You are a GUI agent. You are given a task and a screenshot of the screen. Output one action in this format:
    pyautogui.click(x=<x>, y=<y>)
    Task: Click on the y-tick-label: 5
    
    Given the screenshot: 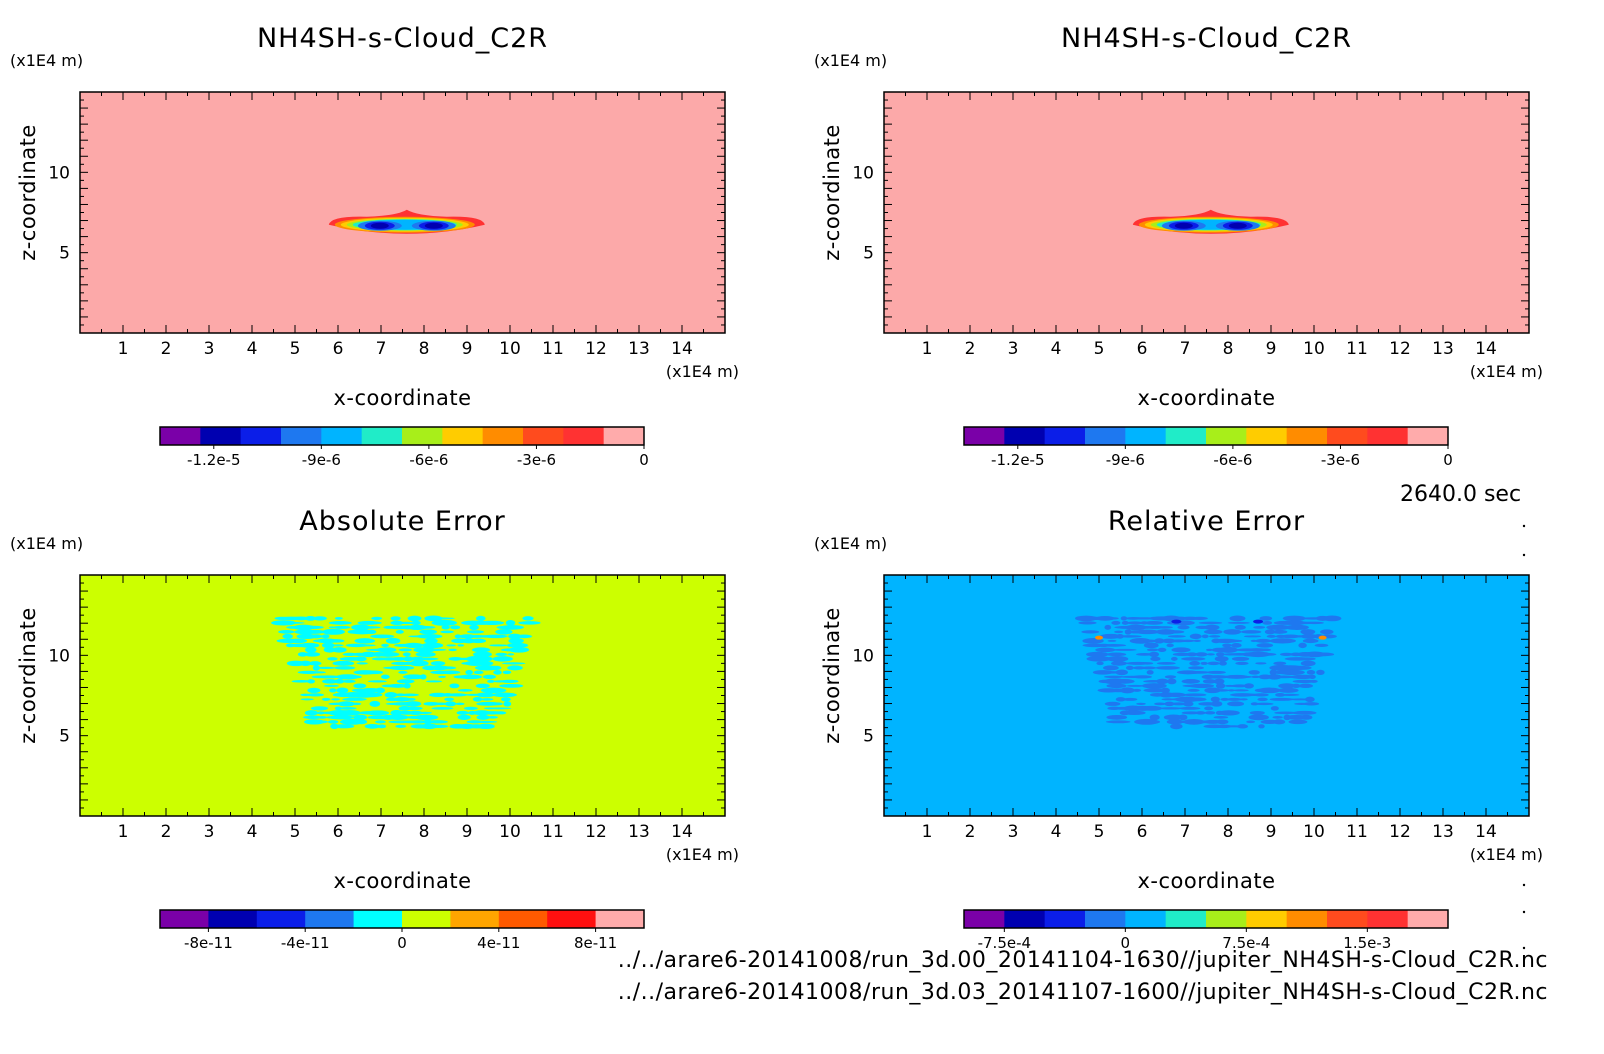 What is the action you would take?
    pyautogui.click(x=868, y=254)
    